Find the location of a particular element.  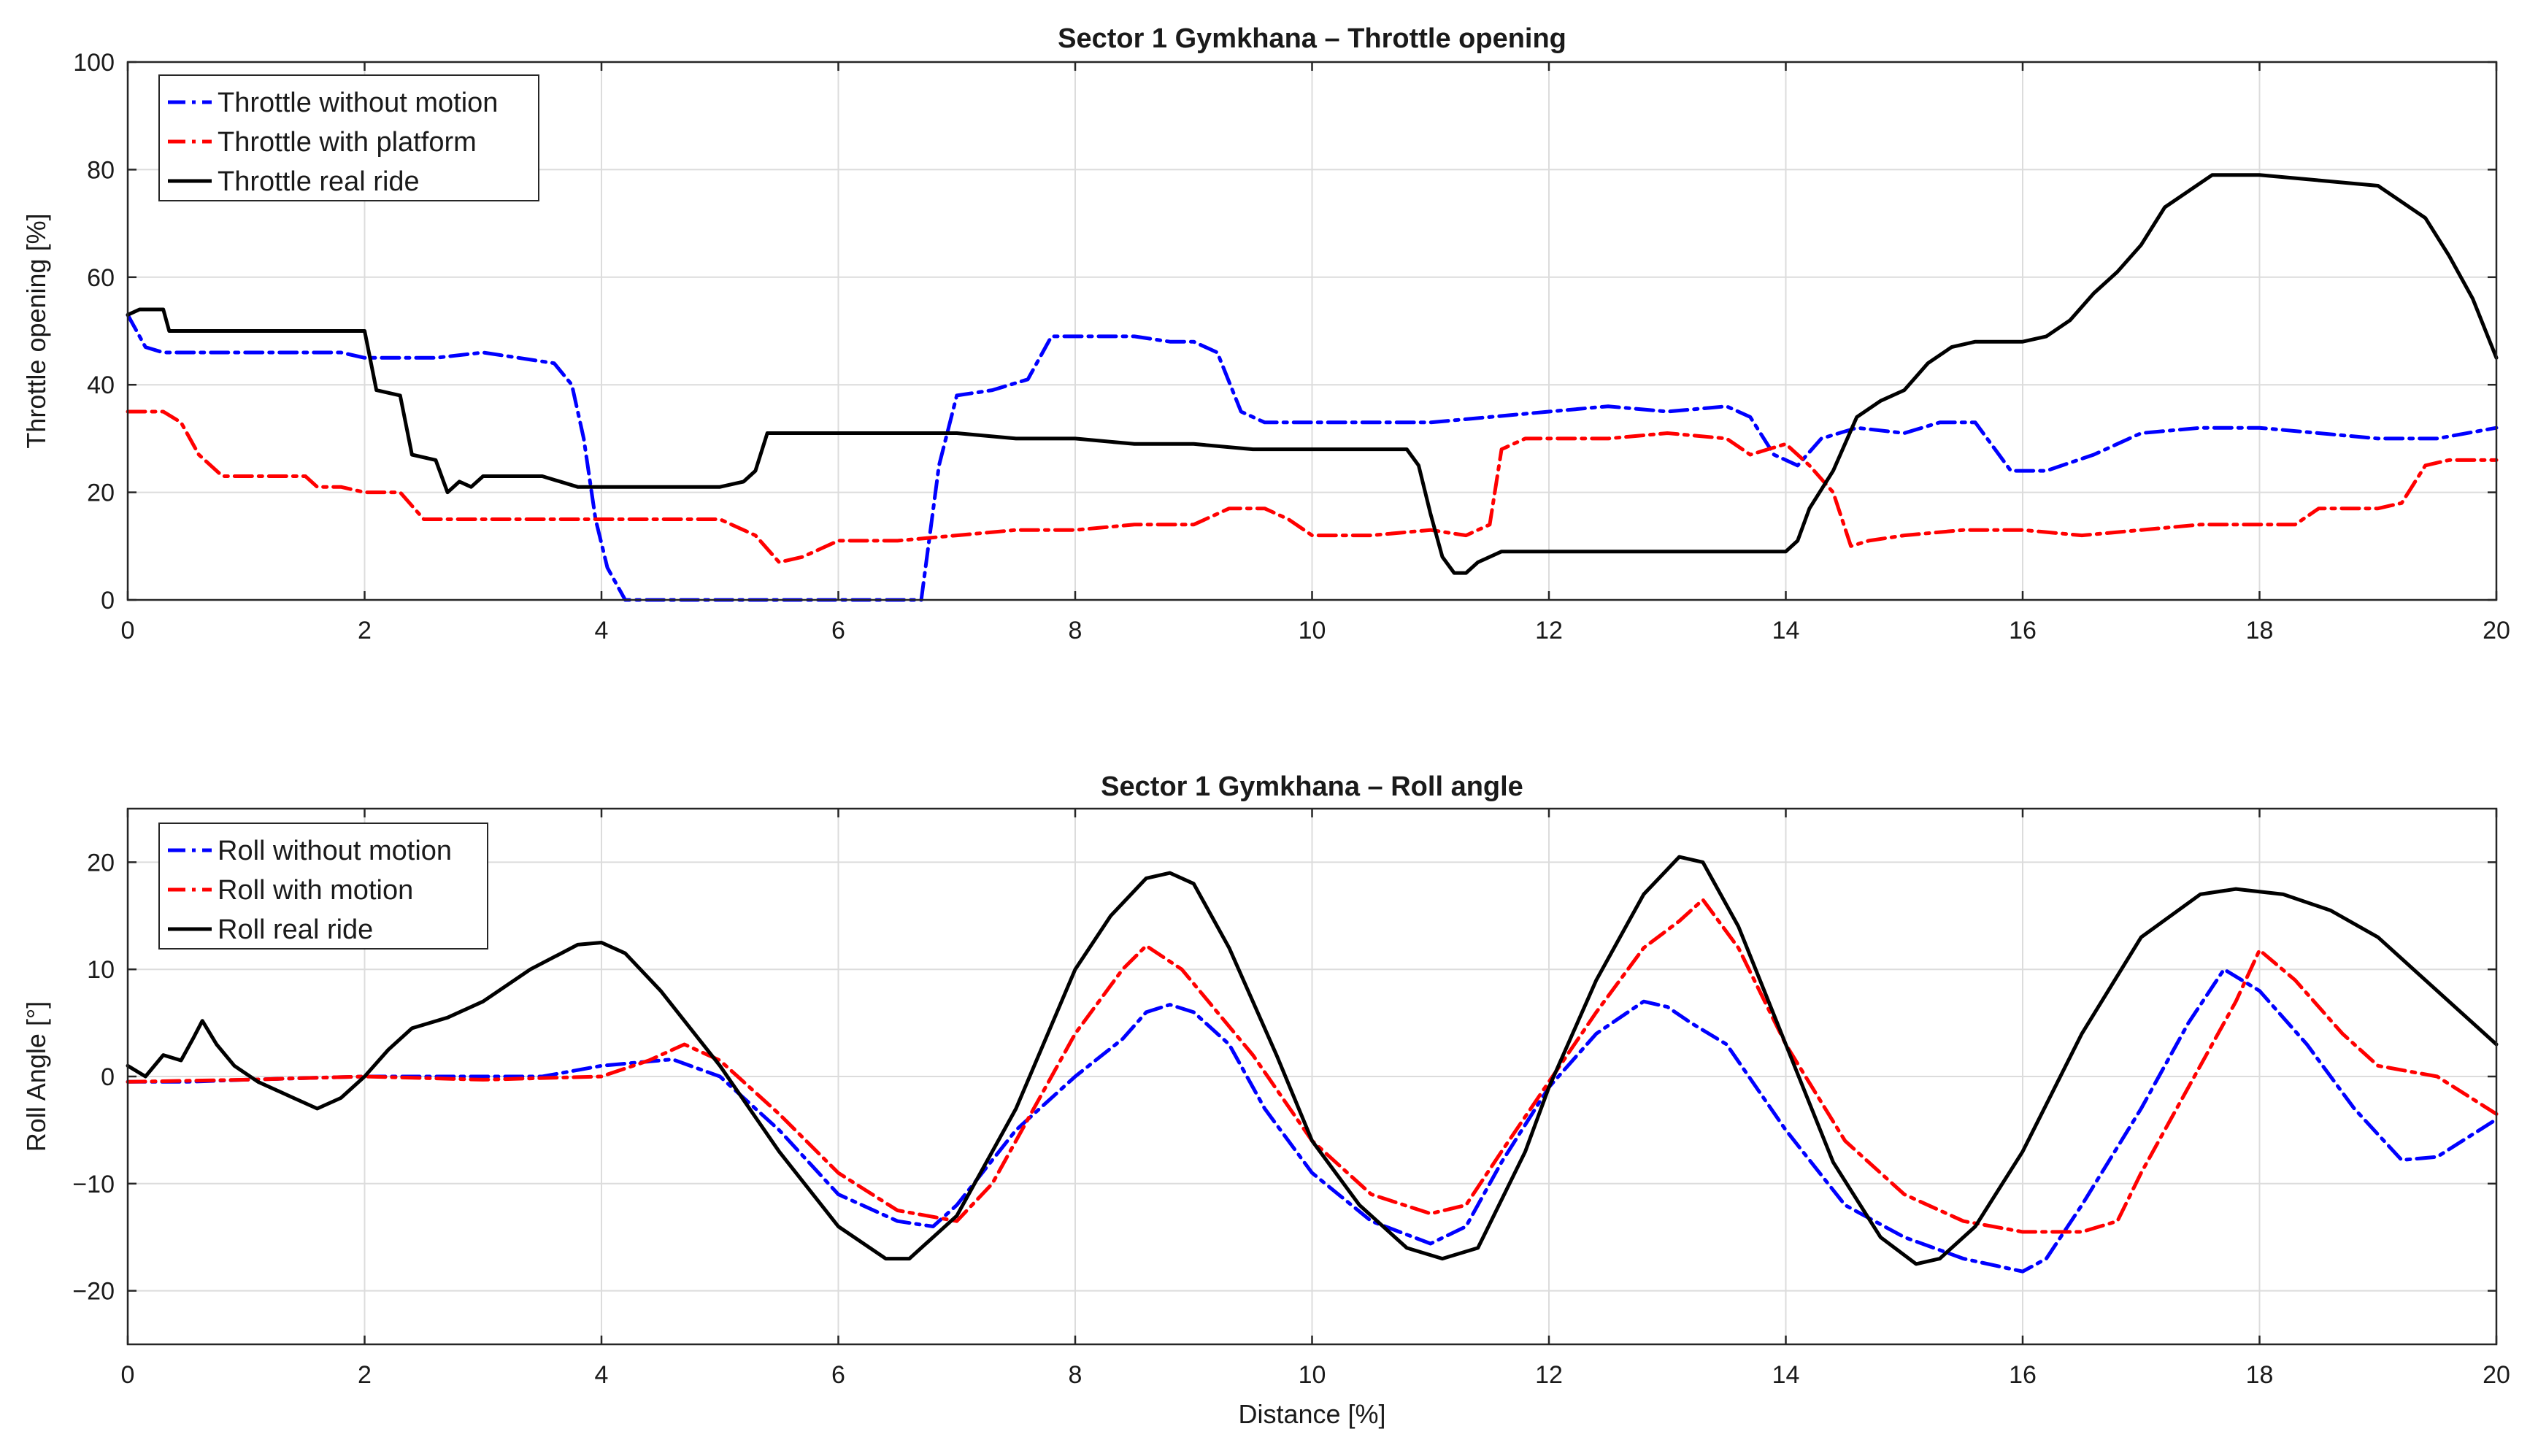

y-tick-label: −20 is located at coordinates (93, 1292).